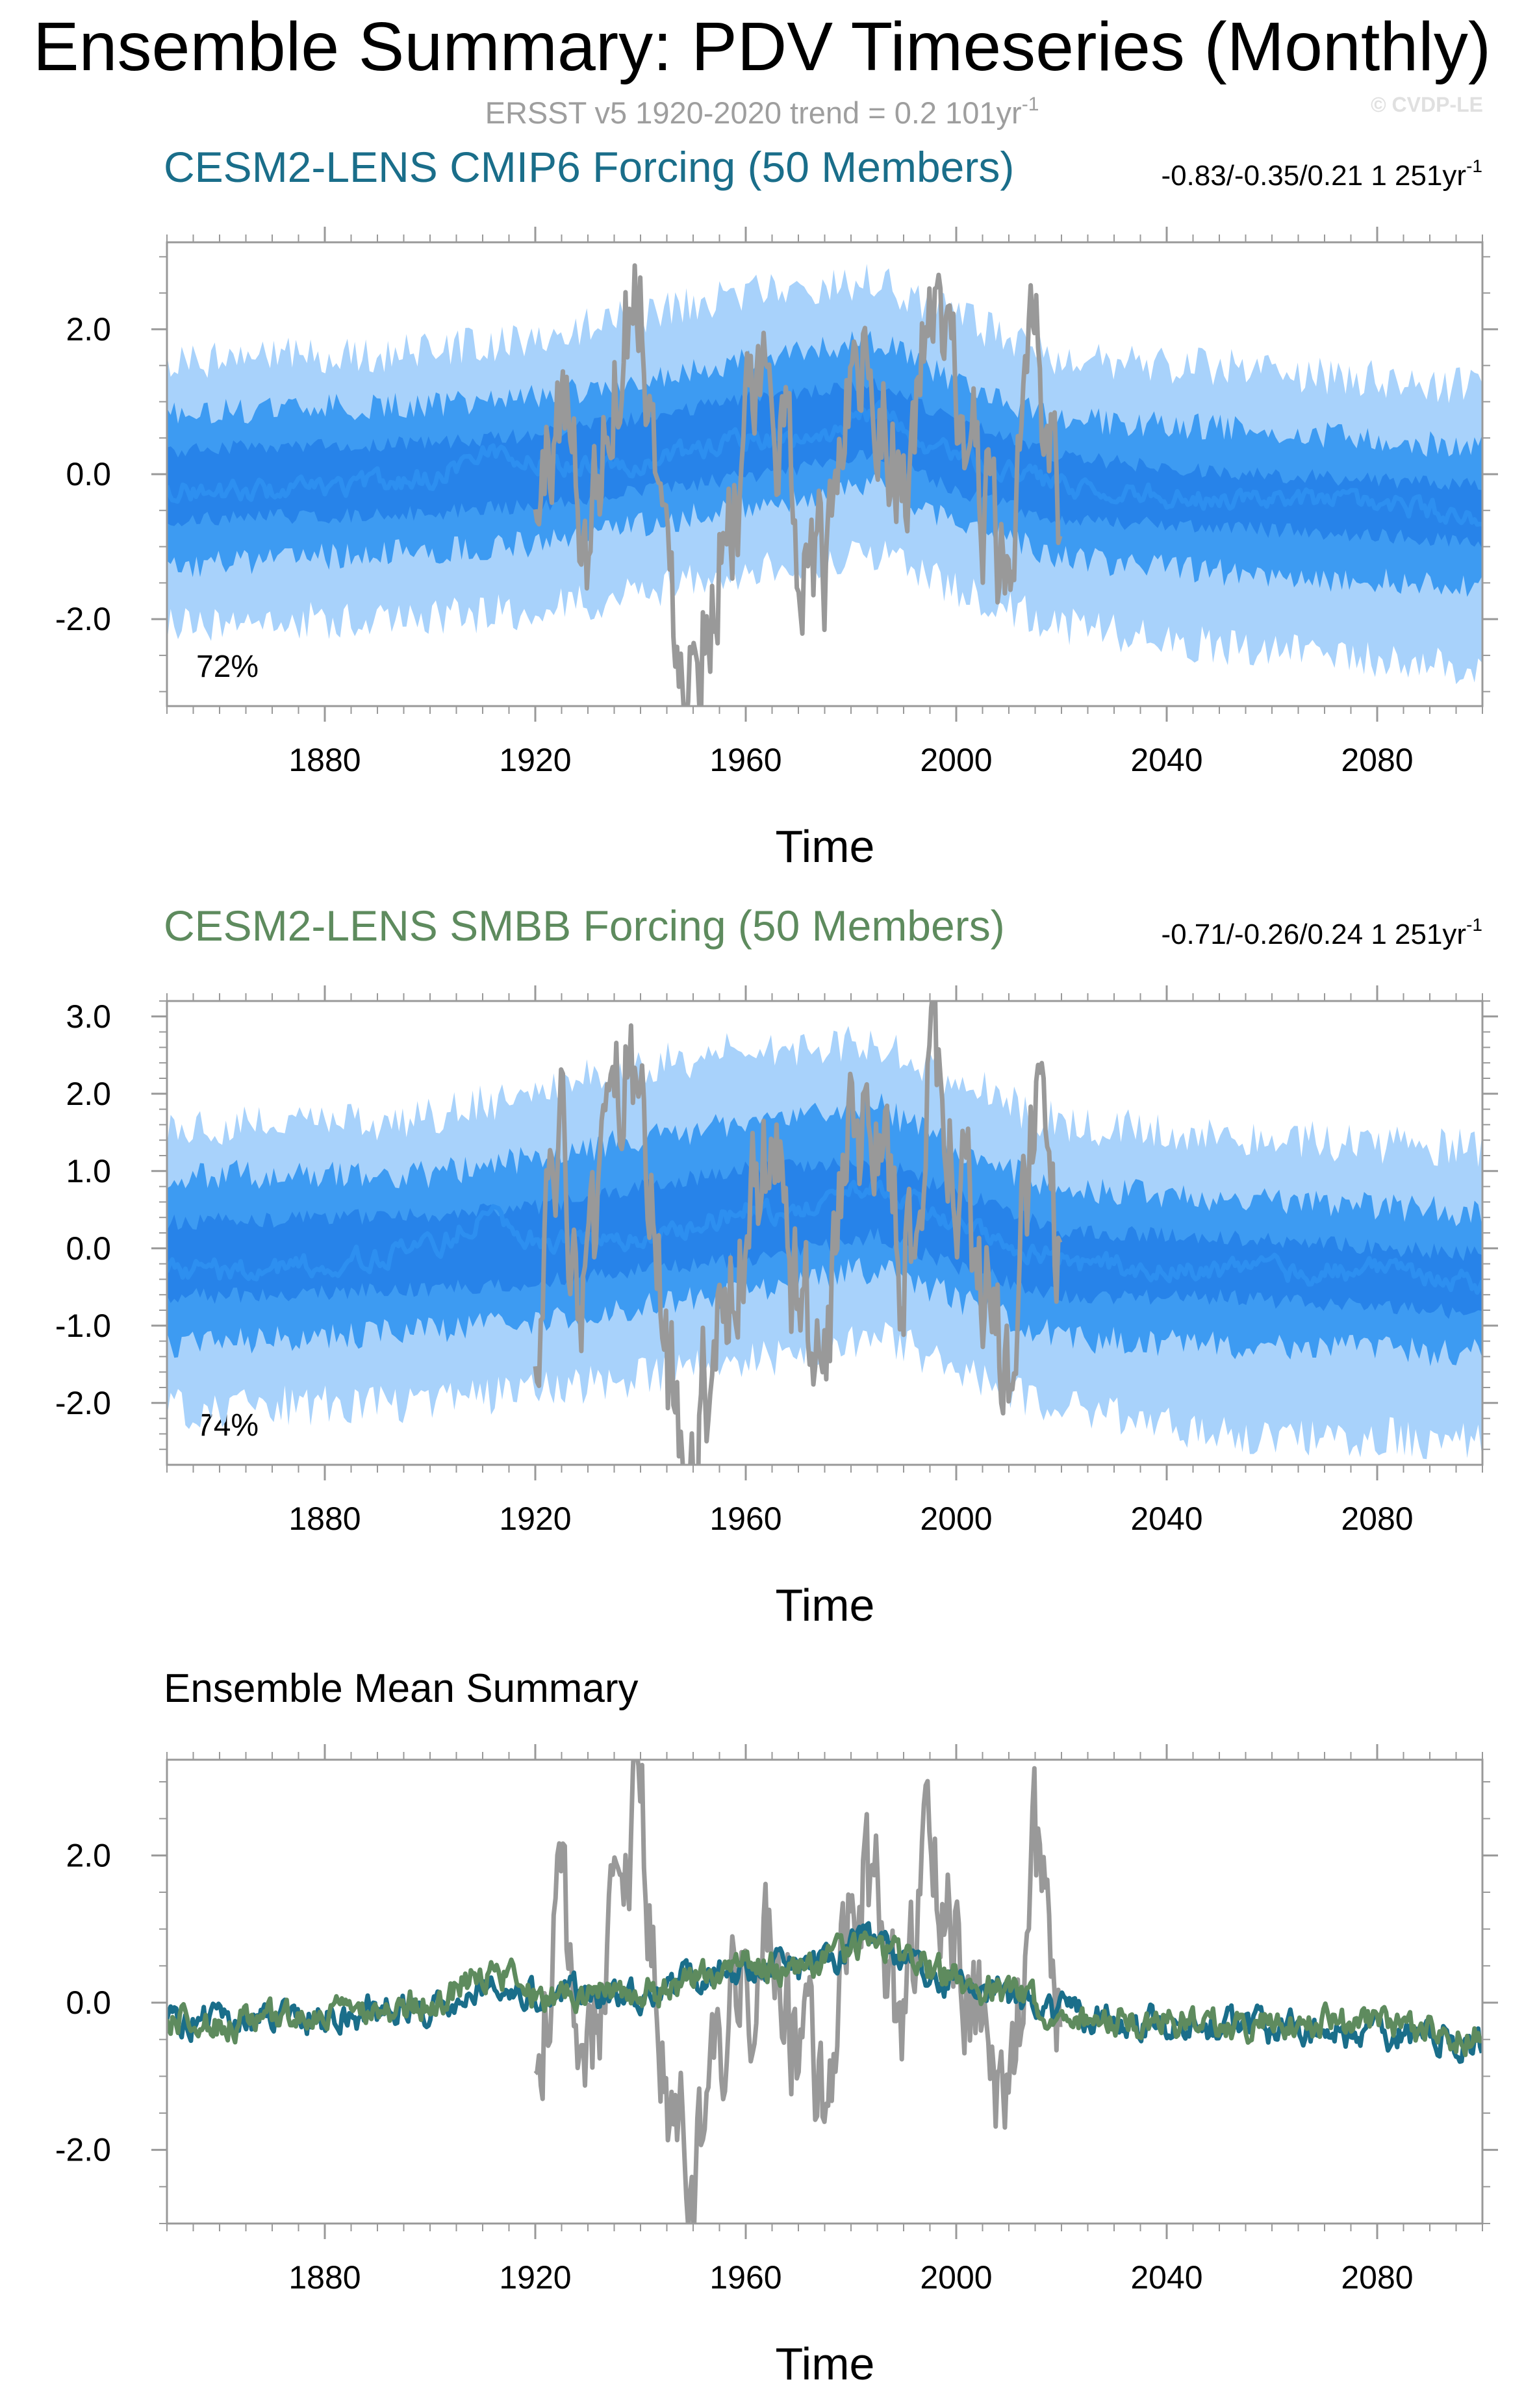 The image size is (1524, 2408). What do you see at coordinates (1474, 166) in the screenshot?
I see `panel-cmip6-trend-exponent: -1` at bounding box center [1474, 166].